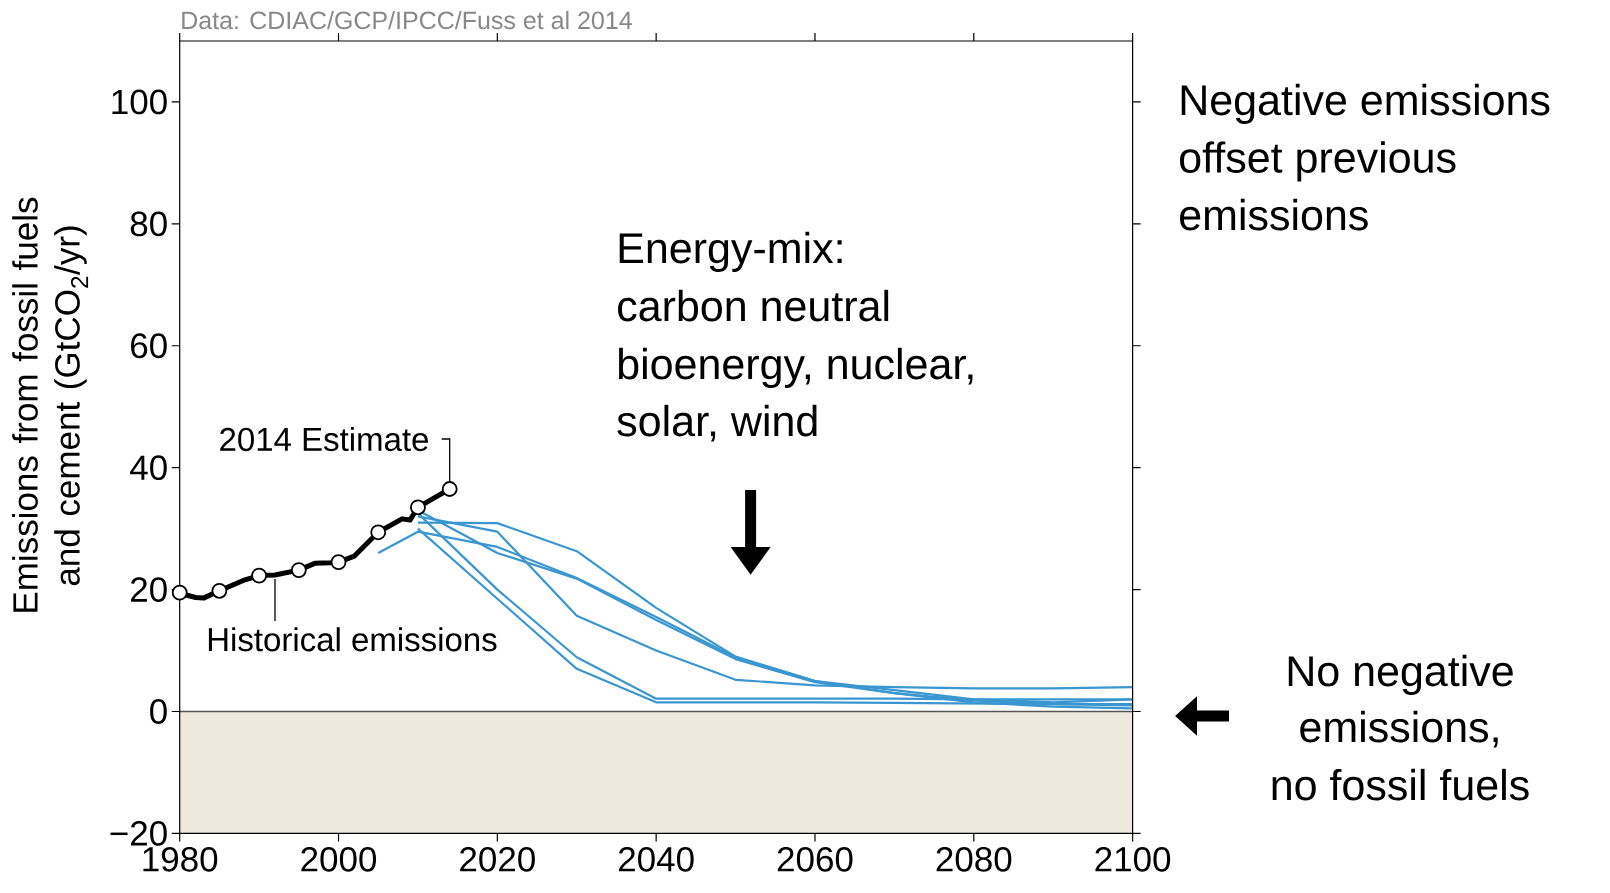 This screenshot has height=893, width=1610. I want to click on y-tick-label: −20, so click(138, 833).